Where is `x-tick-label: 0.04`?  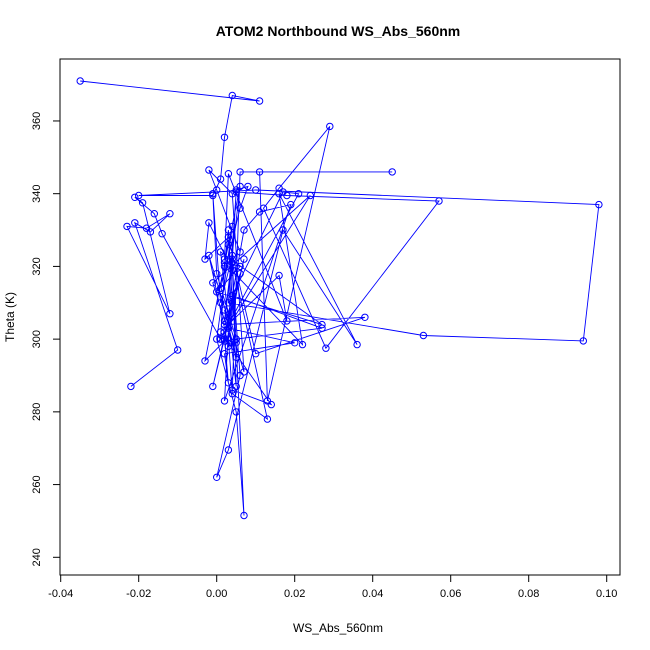
x-tick-label: 0.04 is located at coordinates (372, 594).